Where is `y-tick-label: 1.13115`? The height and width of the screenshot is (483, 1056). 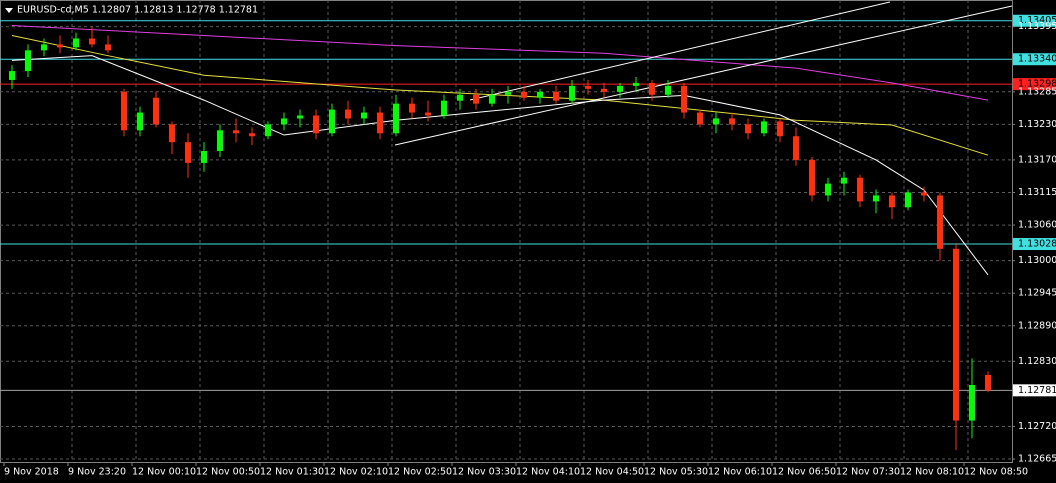 y-tick-label: 1.13115 is located at coordinates (1037, 192).